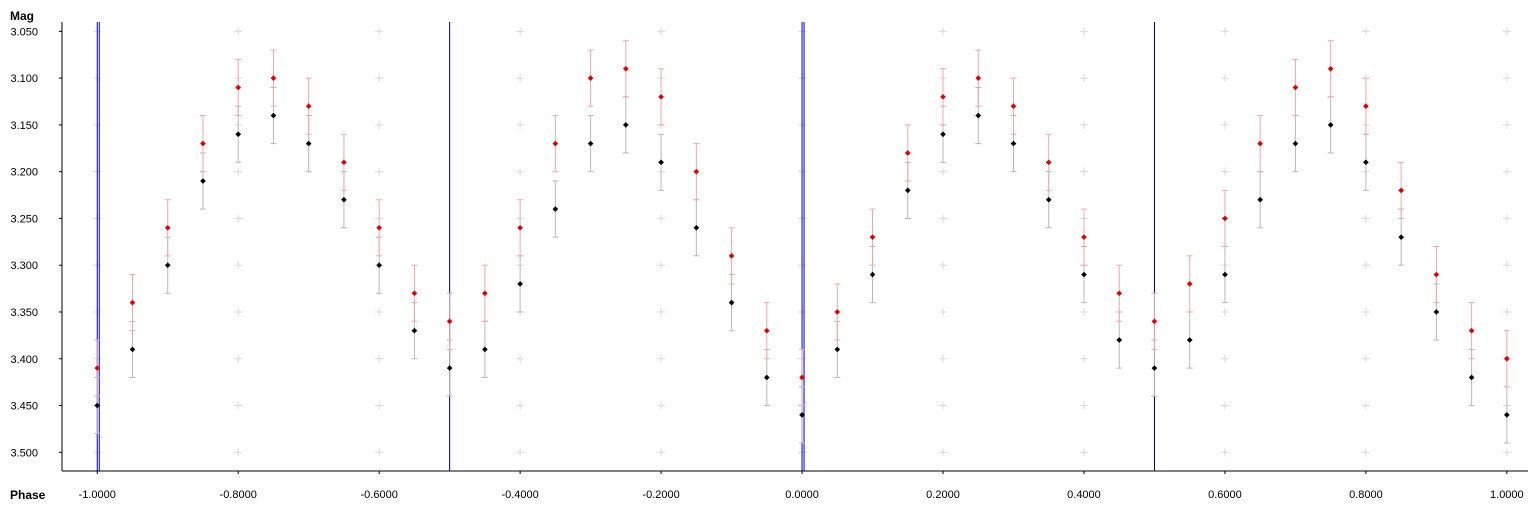 The height and width of the screenshot is (512, 1536). What do you see at coordinates (24, 266) in the screenshot?
I see `y-tick-label: 3.300` at bounding box center [24, 266].